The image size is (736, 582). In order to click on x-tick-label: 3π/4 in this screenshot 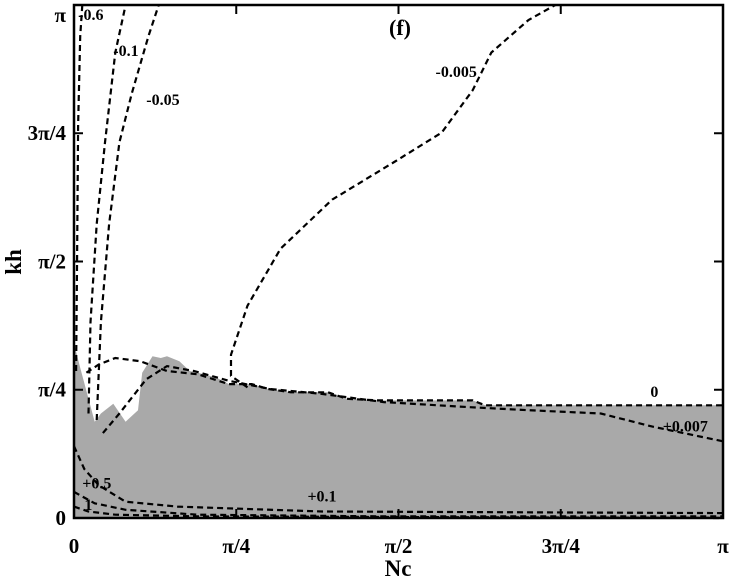, I will do `click(561, 546)`.